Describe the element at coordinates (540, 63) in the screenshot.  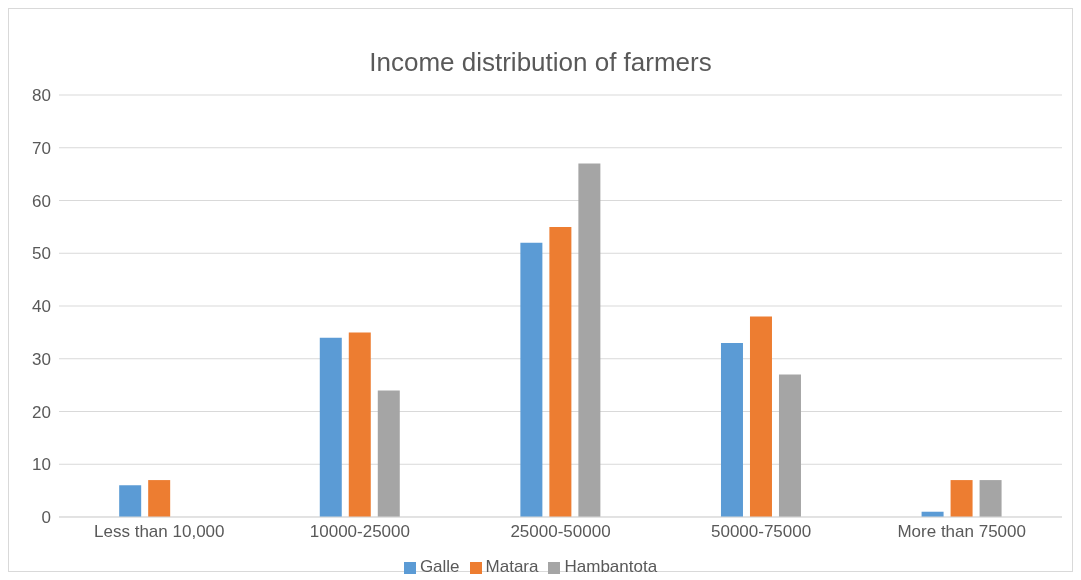
I see `chart-title: Income distribution of farmers` at that location.